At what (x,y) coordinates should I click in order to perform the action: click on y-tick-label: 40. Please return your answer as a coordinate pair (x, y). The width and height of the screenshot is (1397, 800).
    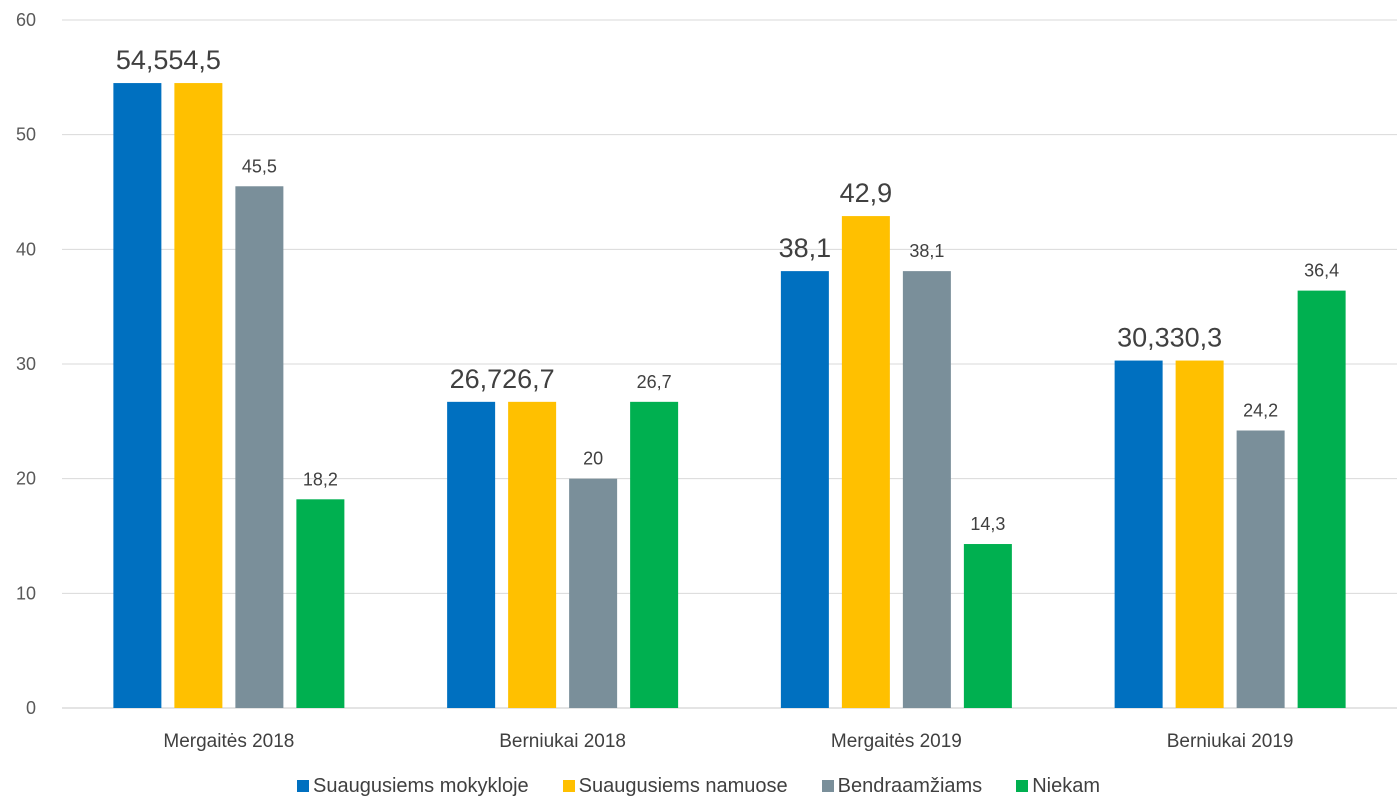
    Looking at the image, I should click on (26, 249).